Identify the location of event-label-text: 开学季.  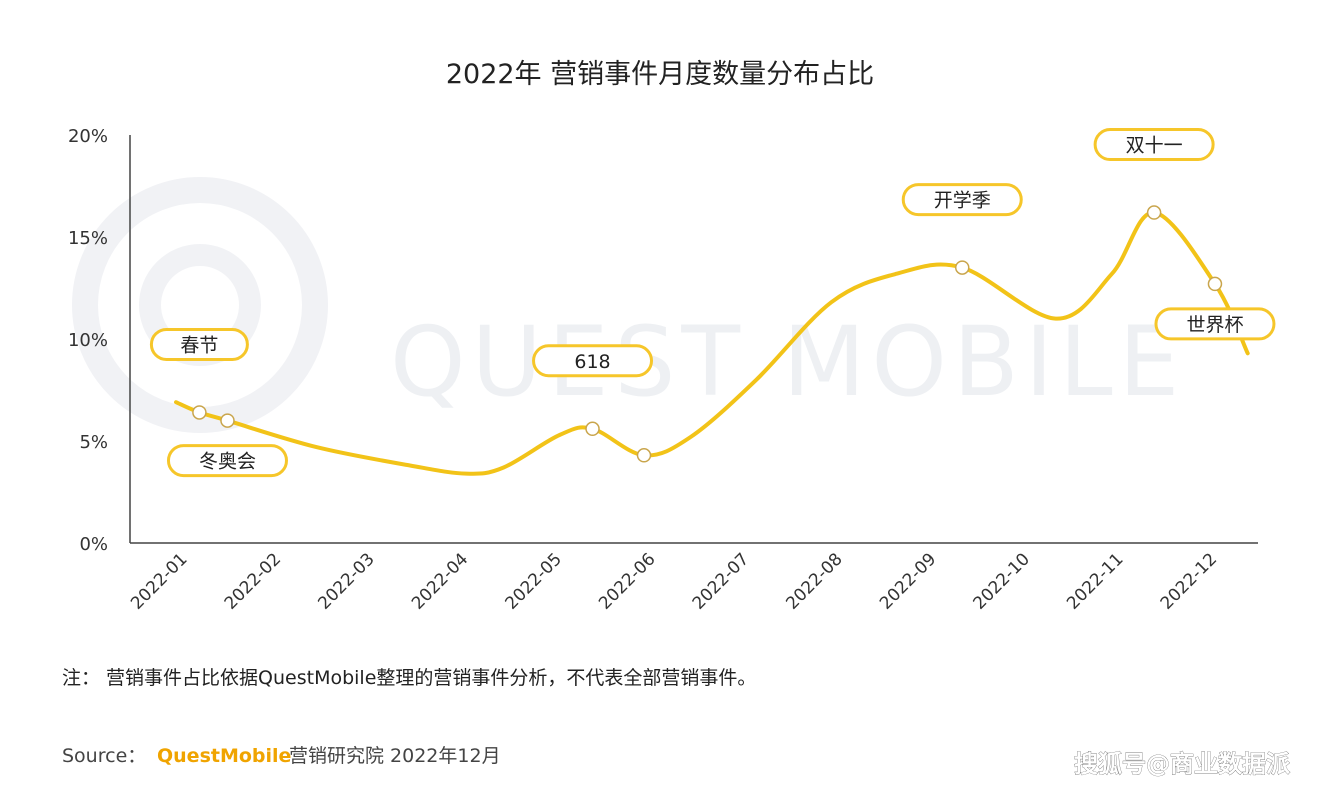
(962, 201).